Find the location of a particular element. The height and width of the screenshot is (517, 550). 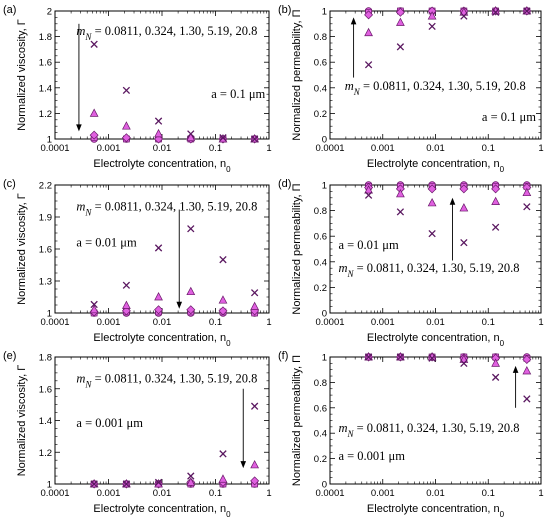

panel-label: (d) is located at coordinates (284, 184).